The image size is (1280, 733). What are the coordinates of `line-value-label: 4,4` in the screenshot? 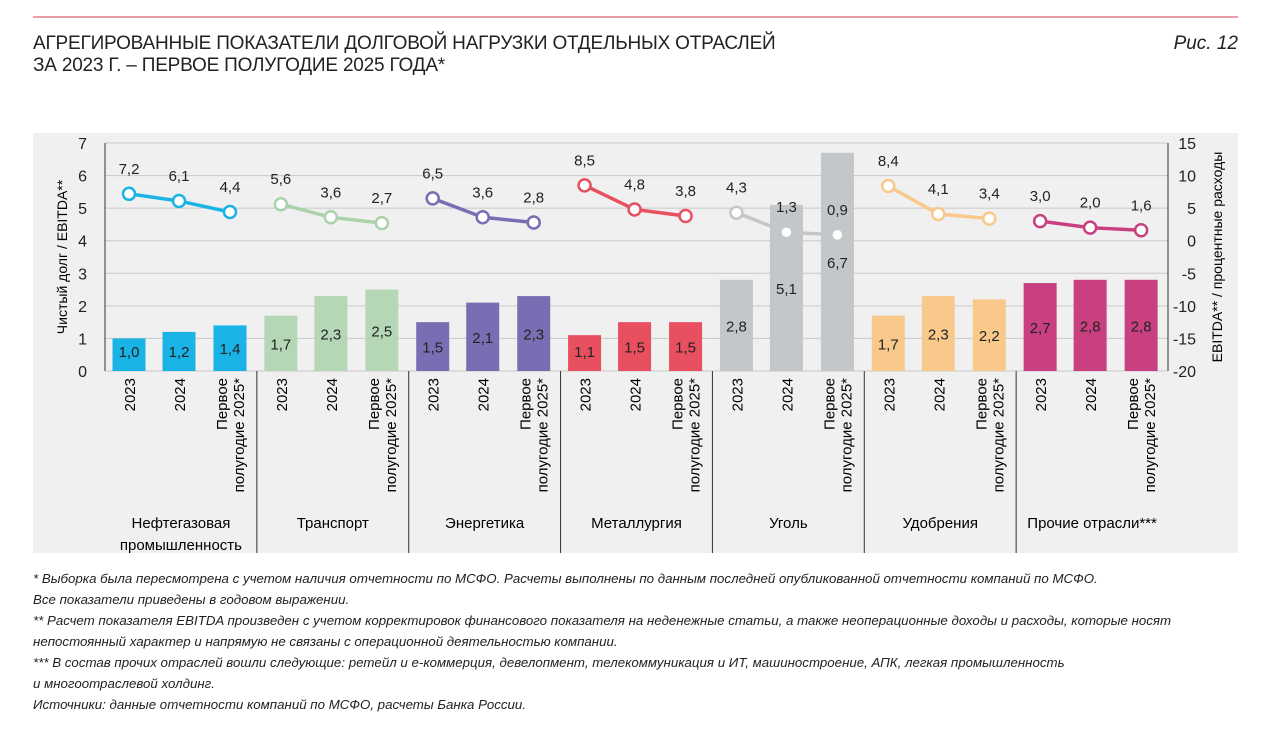 It's located at (230, 187).